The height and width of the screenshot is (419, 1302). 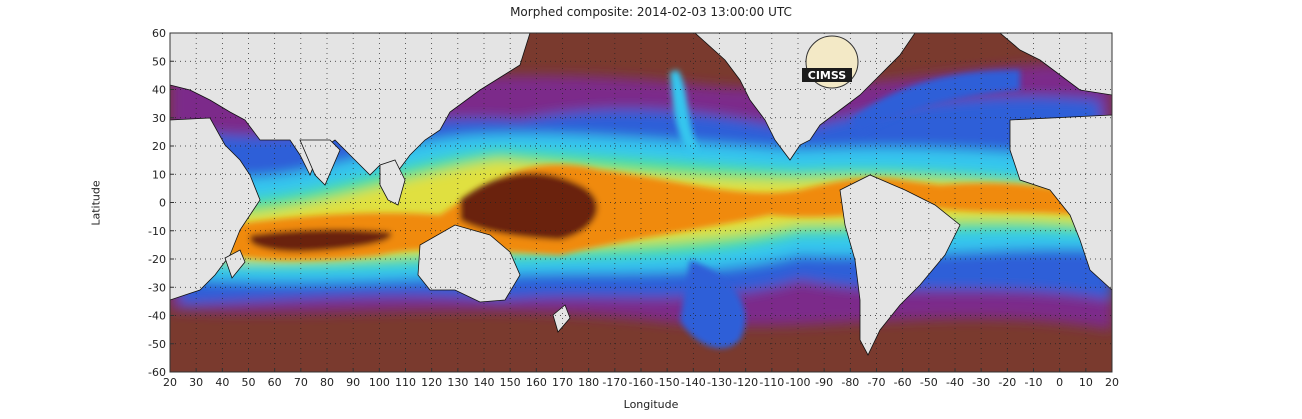 I want to click on x-tick-label: -60, so click(x=903, y=382).